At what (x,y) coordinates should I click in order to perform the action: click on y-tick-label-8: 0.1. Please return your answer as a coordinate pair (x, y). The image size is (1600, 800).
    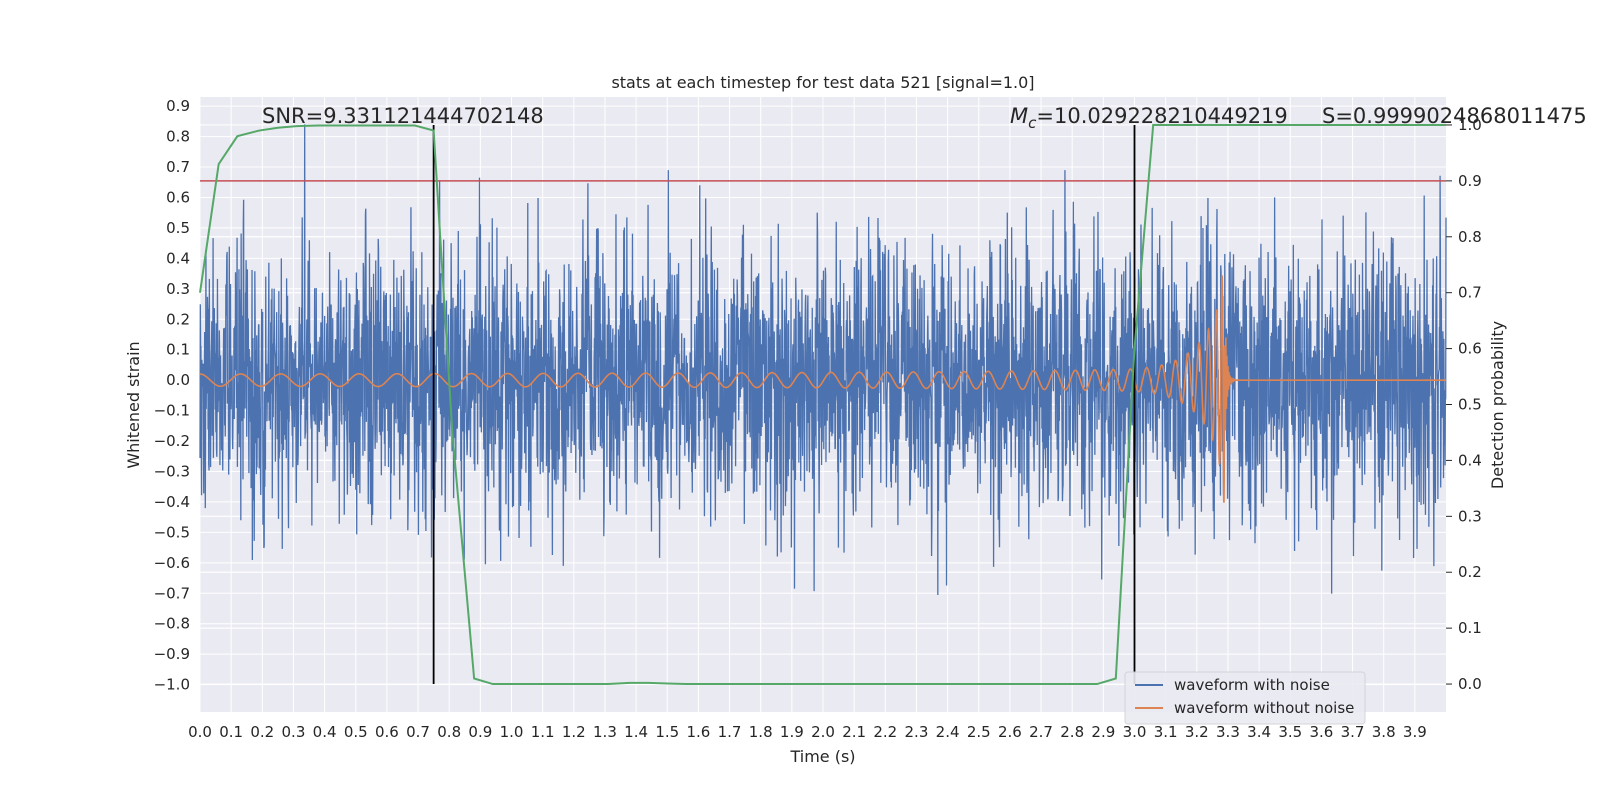
    Looking at the image, I should click on (178, 350).